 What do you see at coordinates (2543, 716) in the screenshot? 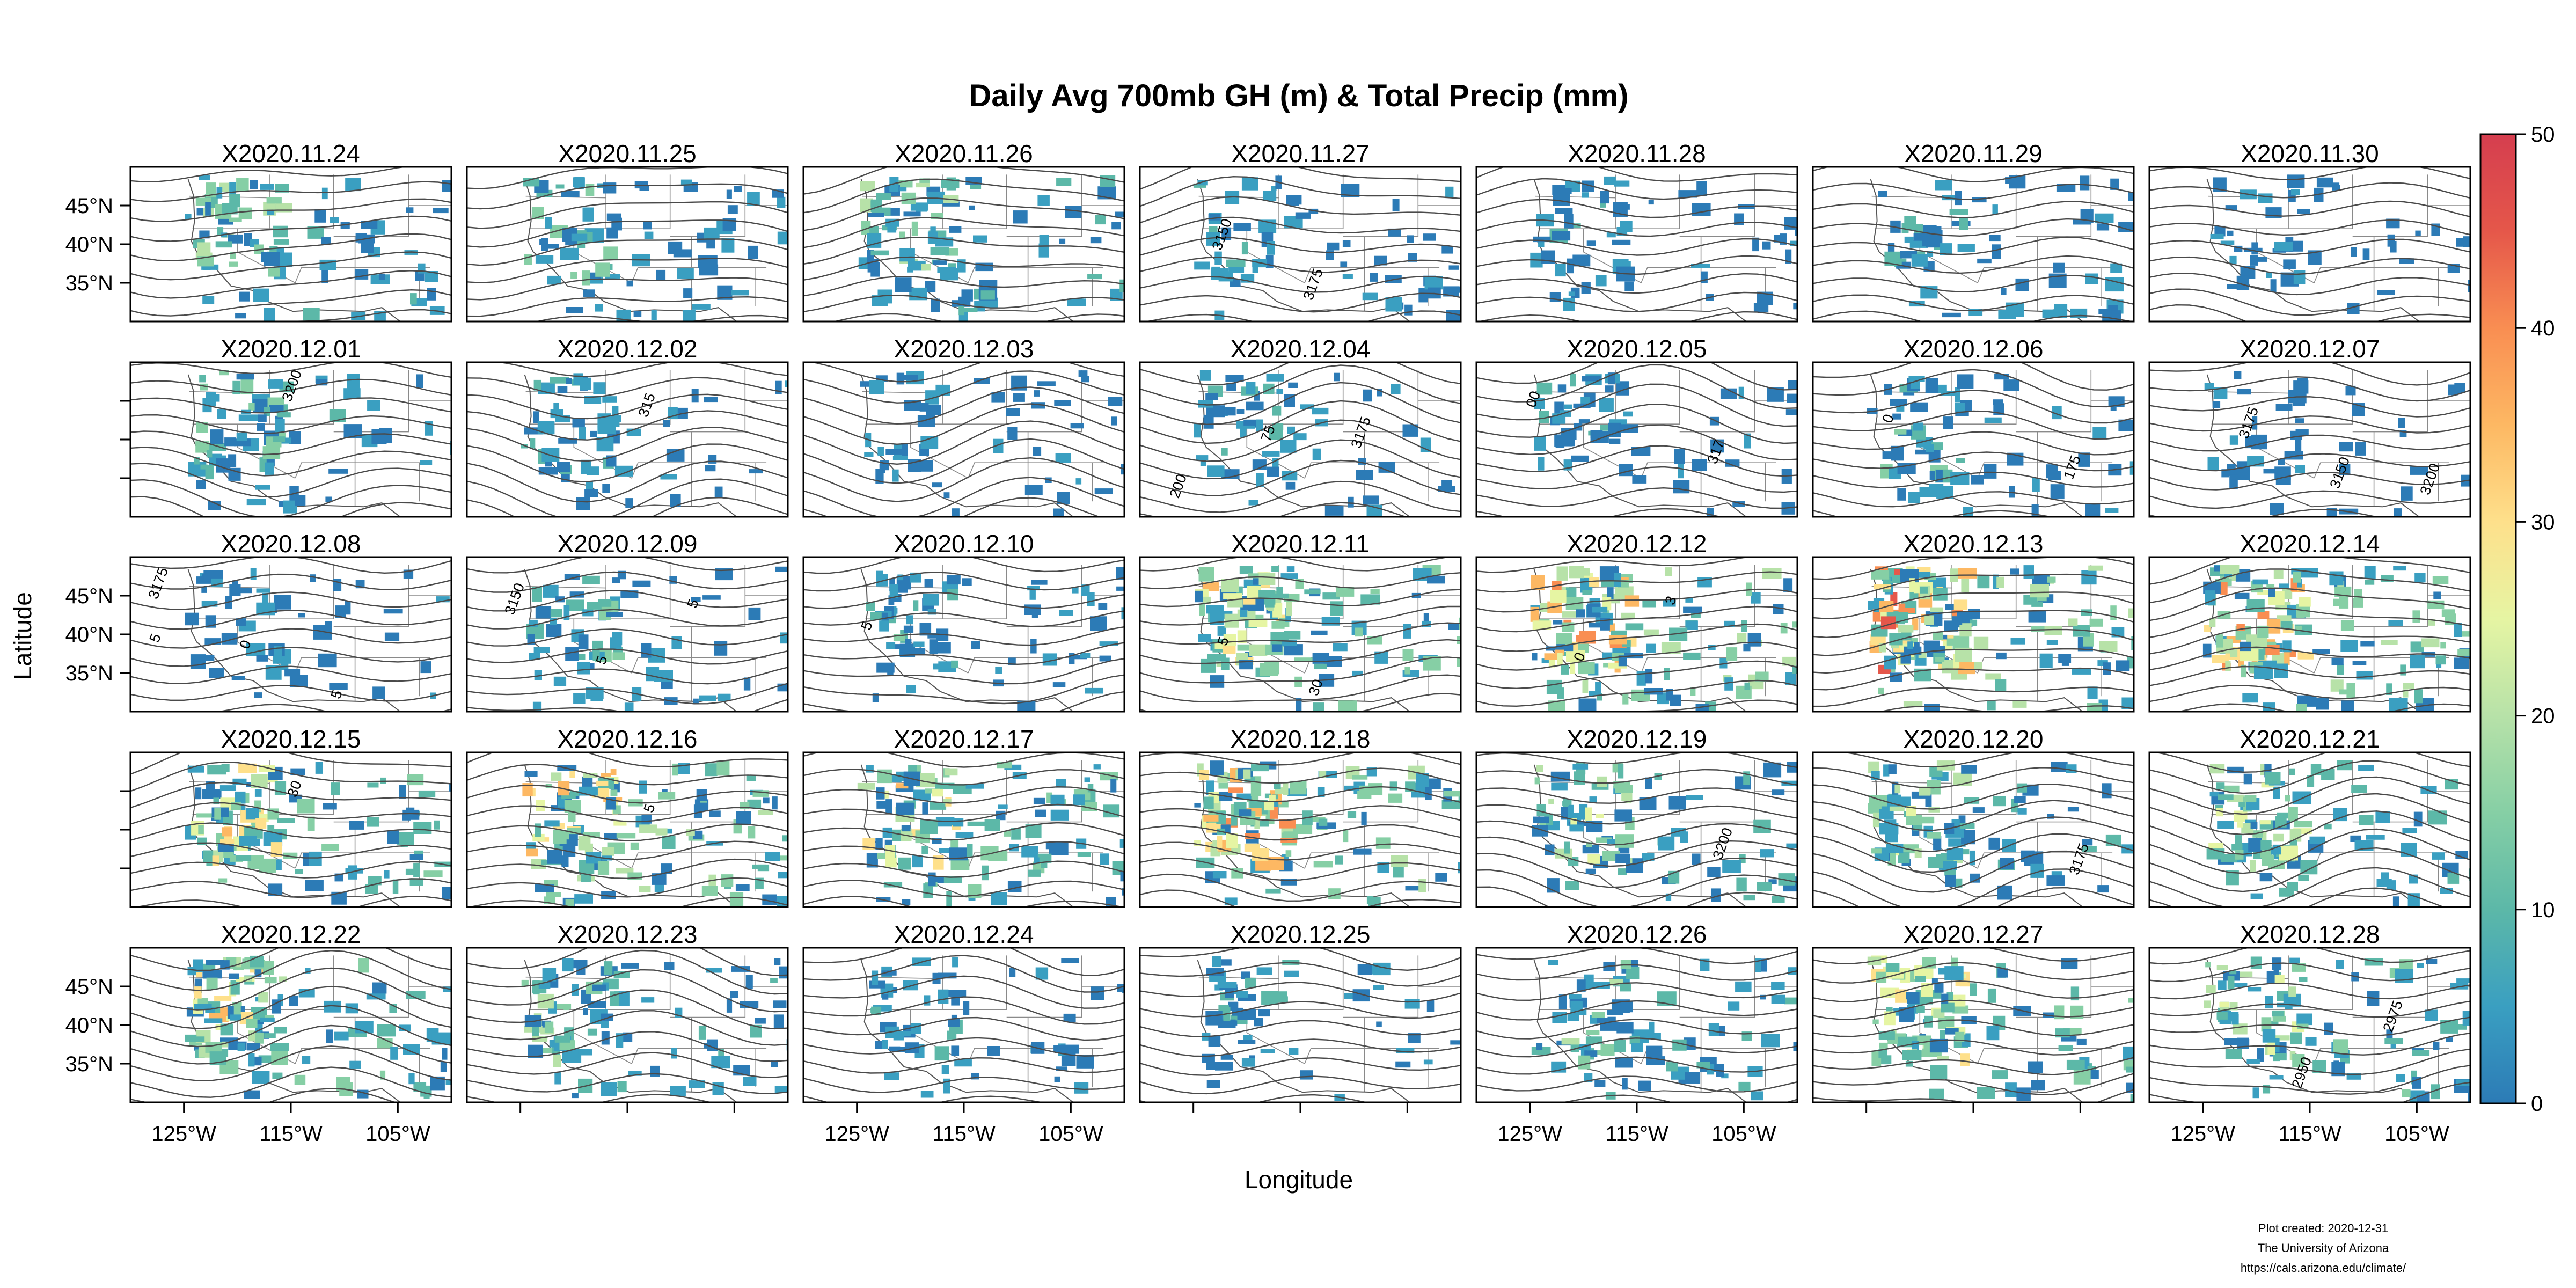
I see `colorbar-tick-label: 20` at bounding box center [2543, 716].